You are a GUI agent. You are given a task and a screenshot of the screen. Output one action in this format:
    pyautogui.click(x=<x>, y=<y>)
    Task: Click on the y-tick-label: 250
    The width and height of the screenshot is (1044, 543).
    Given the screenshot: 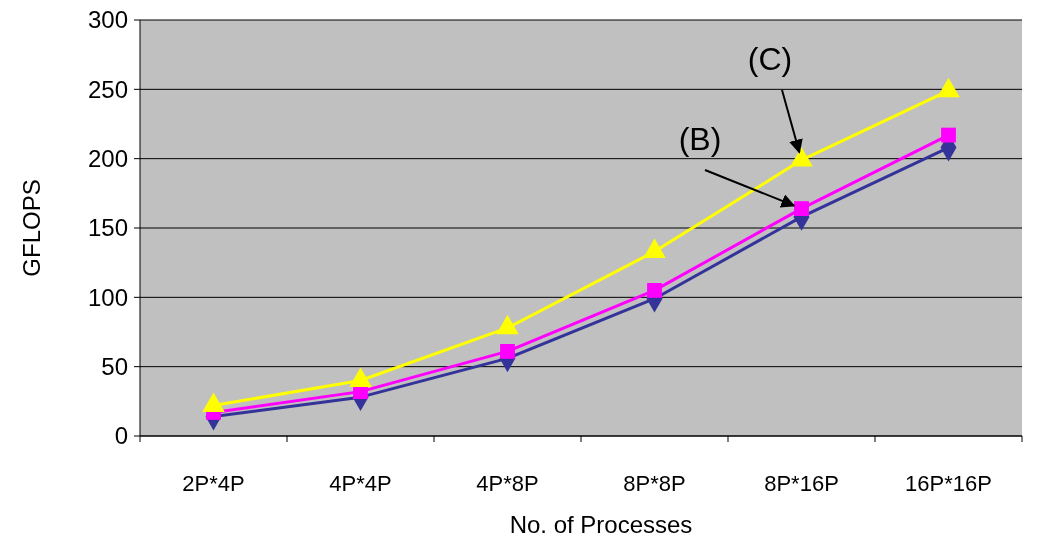 What is the action you would take?
    pyautogui.click(x=107, y=89)
    